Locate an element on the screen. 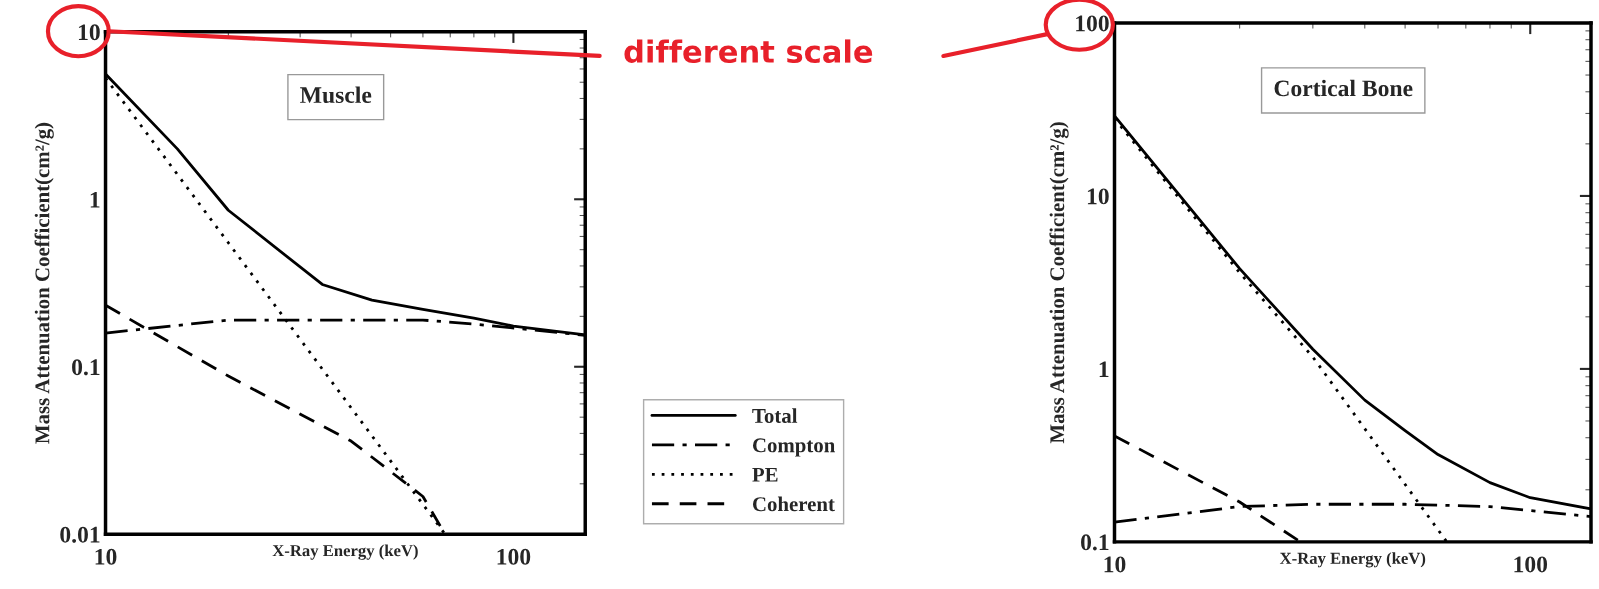 The height and width of the screenshot is (589, 1599). legend-label: PE is located at coordinates (765, 474).